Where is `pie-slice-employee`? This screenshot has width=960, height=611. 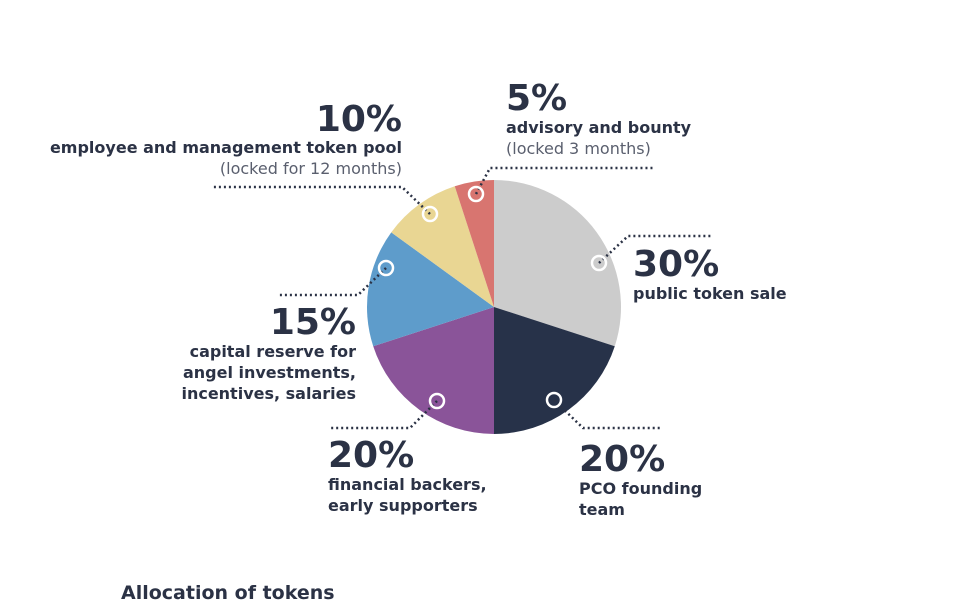 pie-slice-employee is located at coordinates (442, 246).